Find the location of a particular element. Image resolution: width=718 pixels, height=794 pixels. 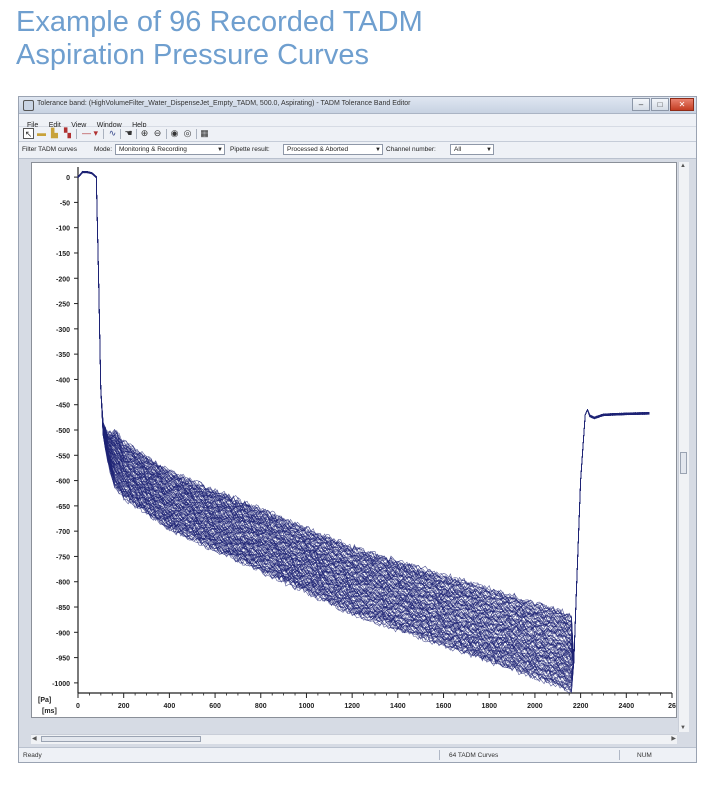

mode-dropdown: Monitoring & Recording ▼ is located at coordinates (170, 149).